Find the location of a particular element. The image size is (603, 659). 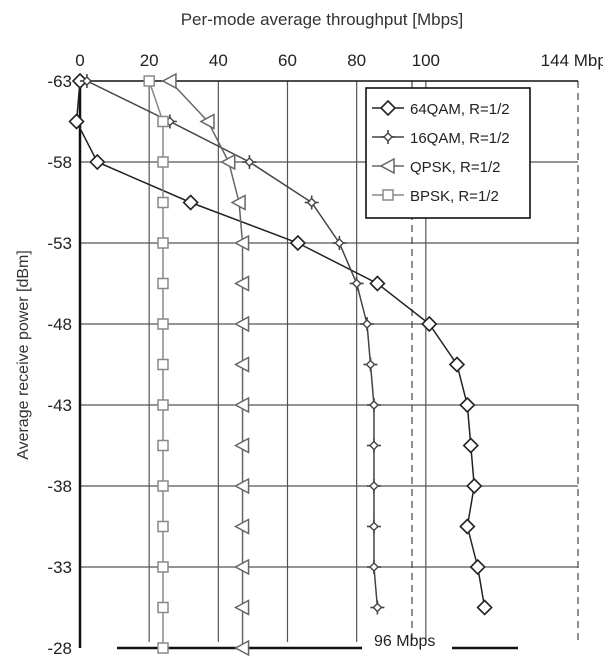

series-1-point-8-c is located at coordinates (373, 405).